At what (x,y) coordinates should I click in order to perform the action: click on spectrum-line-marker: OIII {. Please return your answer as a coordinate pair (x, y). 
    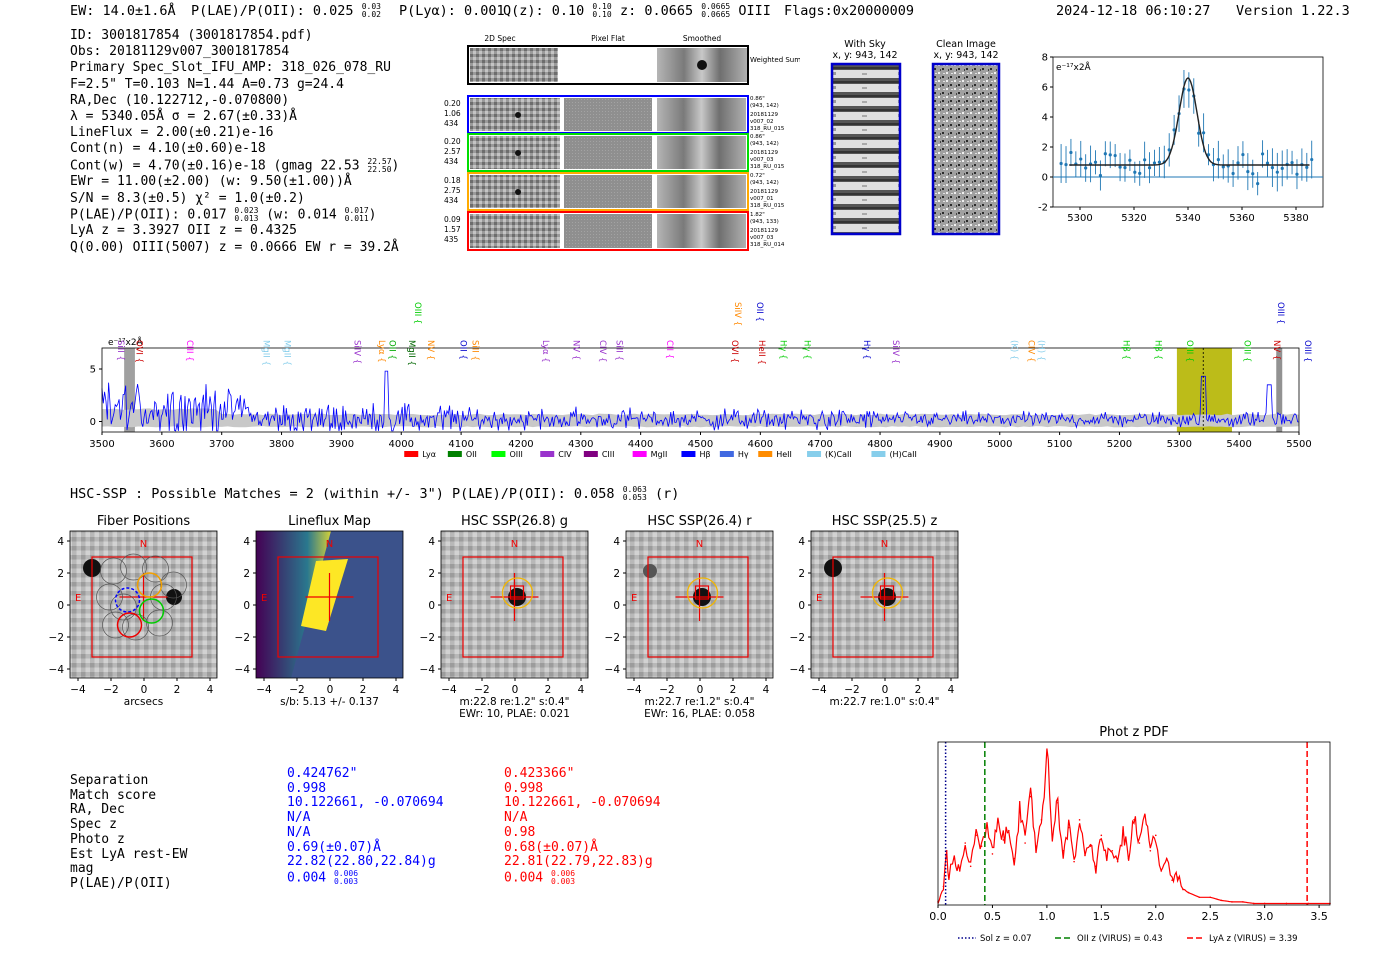
    Looking at the image, I should click on (1189, 351).